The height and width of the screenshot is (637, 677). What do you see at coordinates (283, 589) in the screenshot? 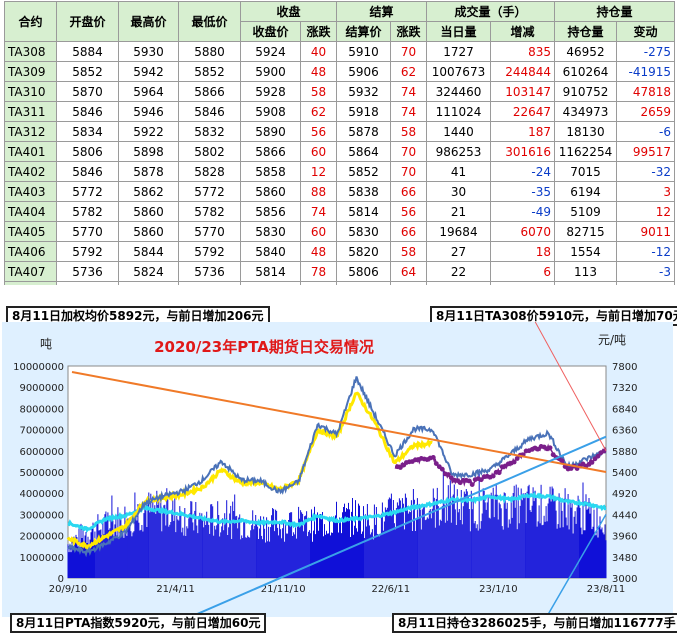
I see `x-tick-label: 21/11/10` at bounding box center [283, 589].